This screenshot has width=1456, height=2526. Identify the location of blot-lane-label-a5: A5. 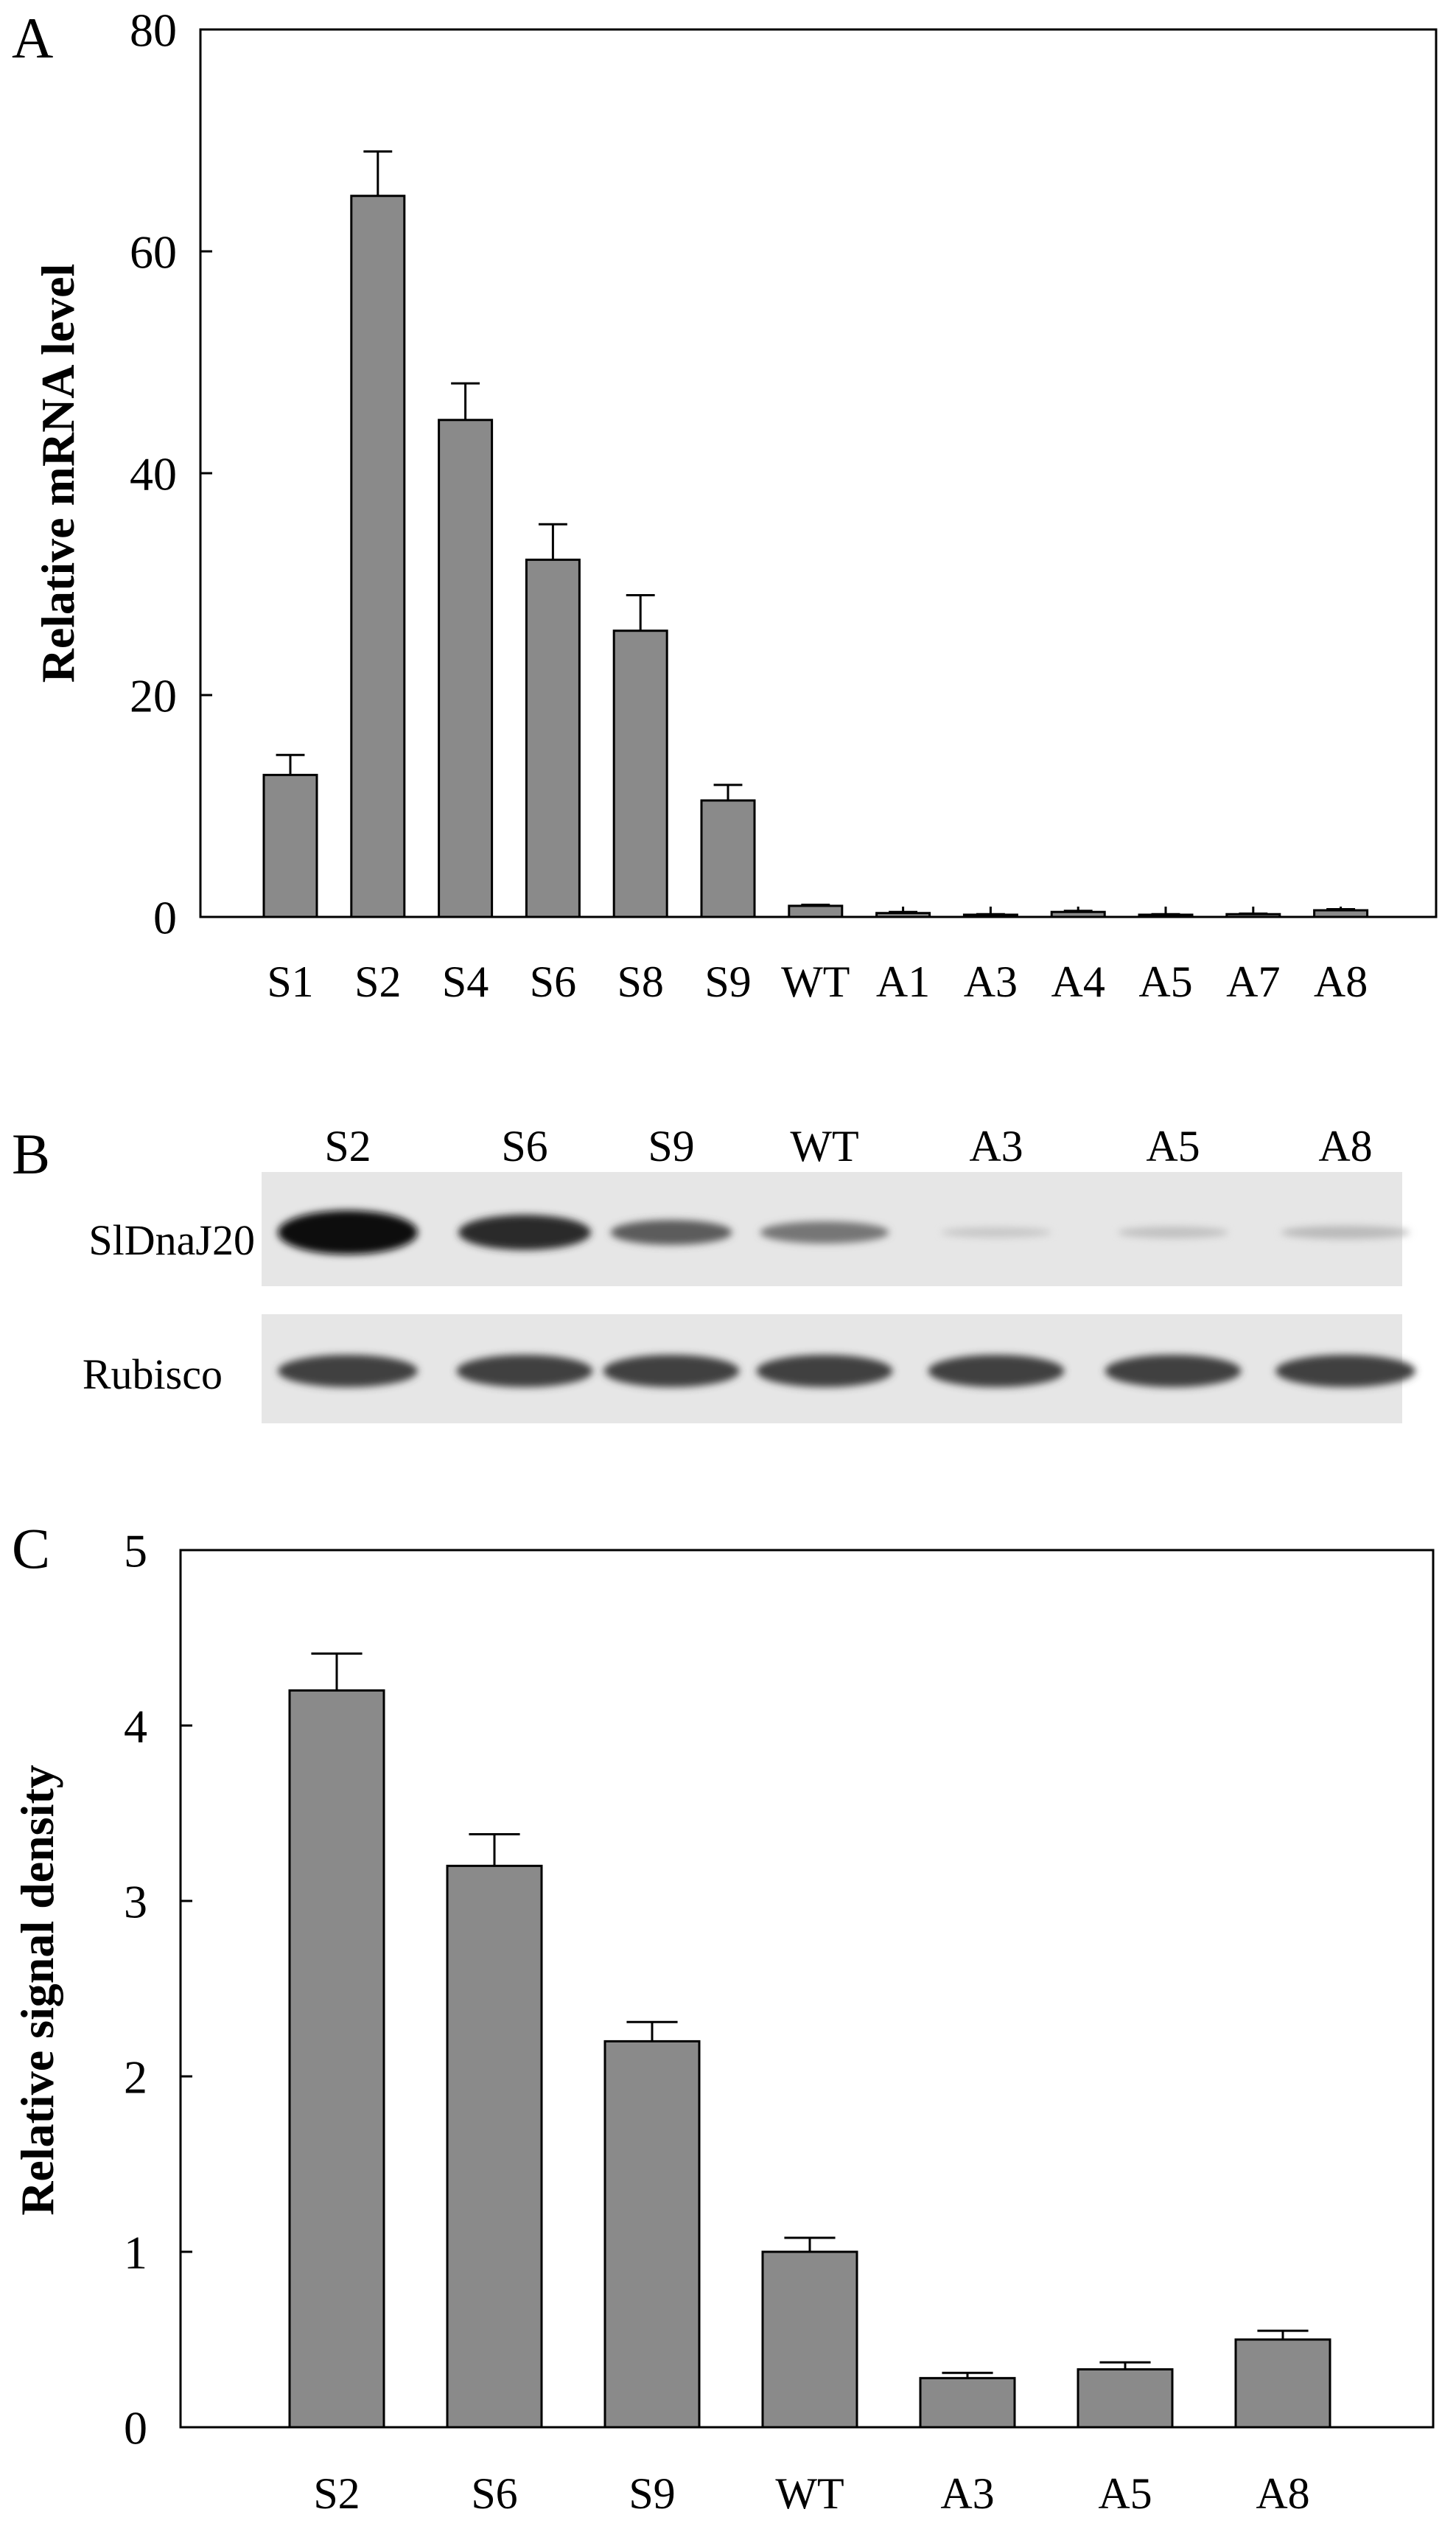
(1173, 1146).